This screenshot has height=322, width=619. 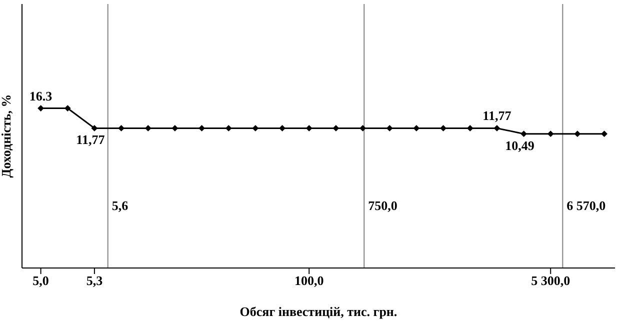 What do you see at coordinates (550, 280) in the screenshot?
I see `x-tick-label: 5 300,0` at bounding box center [550, 280].